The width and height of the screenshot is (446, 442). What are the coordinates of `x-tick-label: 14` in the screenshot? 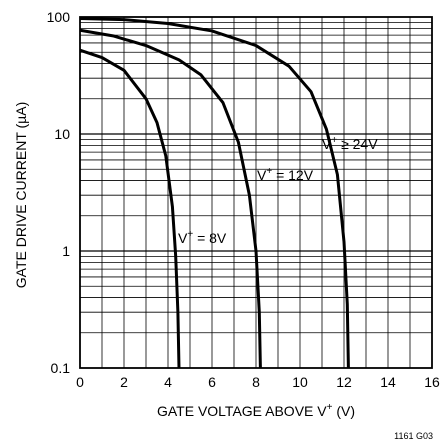 It's located at (388, 382).